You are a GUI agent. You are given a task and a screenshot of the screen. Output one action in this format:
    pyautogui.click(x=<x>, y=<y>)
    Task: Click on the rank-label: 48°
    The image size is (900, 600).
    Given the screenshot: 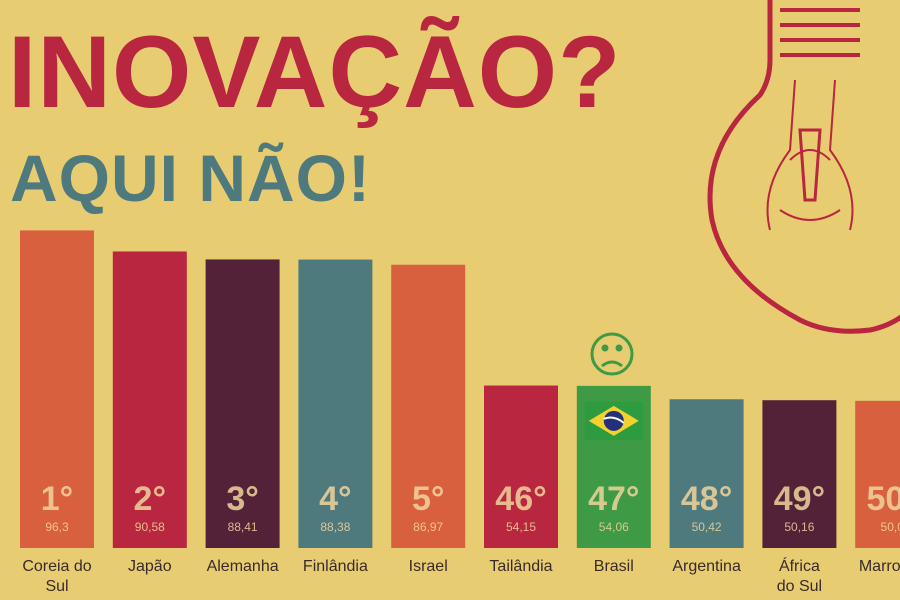 What is the action you would take?
    pyautogui.click(x=706, y=499)
    